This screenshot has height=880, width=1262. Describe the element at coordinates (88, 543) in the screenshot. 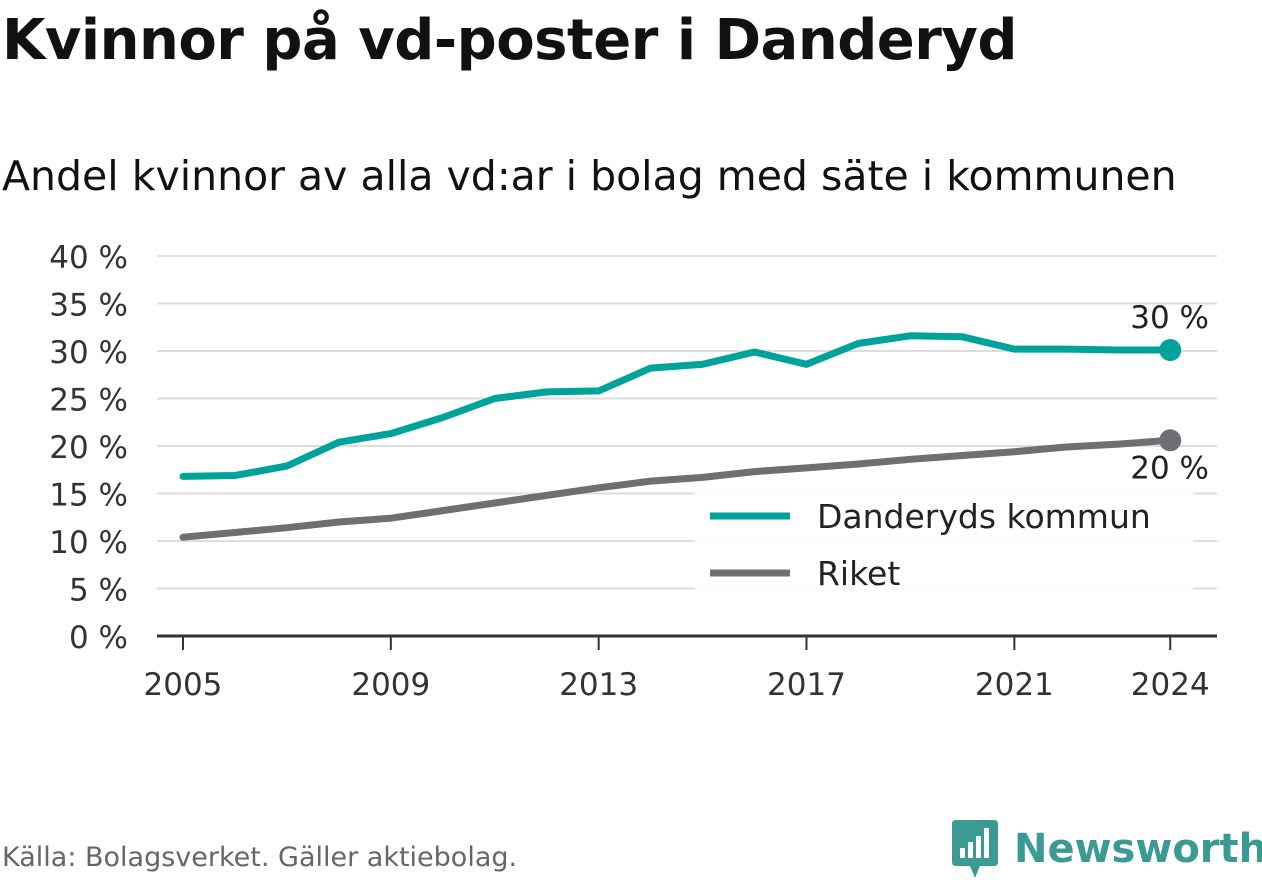

I see `y-tick-label: 10 %` at that location.